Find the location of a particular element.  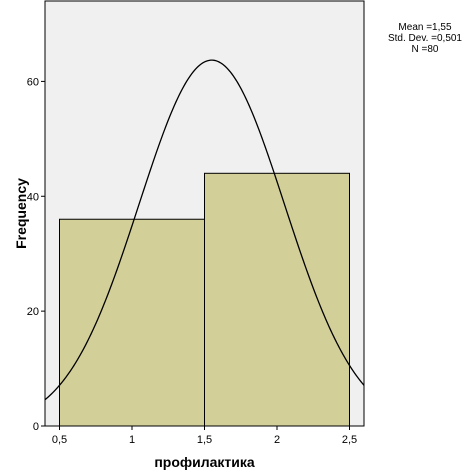

x-tick-label: 1 is located at coordinates (132, 440).